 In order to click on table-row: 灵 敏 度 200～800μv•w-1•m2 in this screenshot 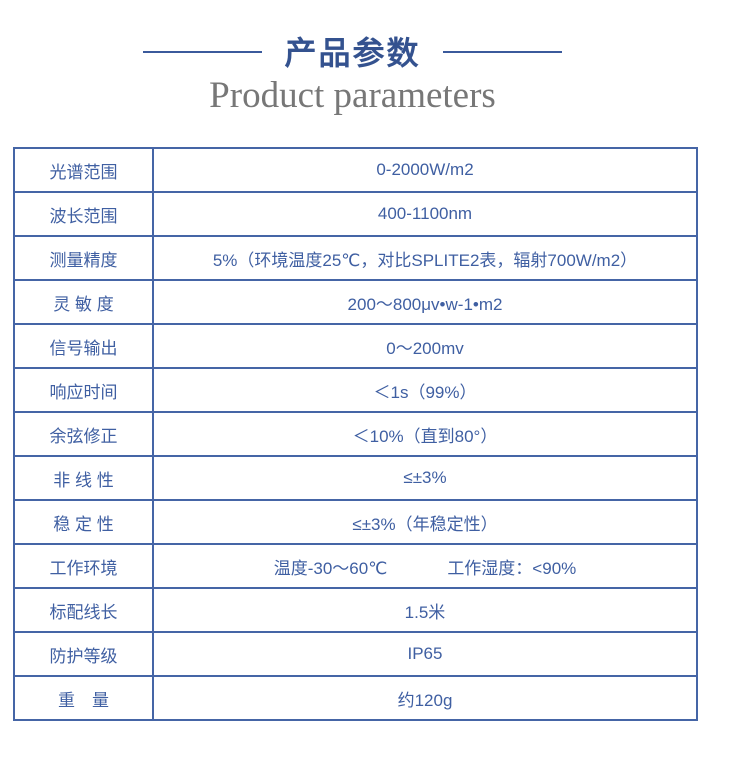, I will do `click(355, 302)`.